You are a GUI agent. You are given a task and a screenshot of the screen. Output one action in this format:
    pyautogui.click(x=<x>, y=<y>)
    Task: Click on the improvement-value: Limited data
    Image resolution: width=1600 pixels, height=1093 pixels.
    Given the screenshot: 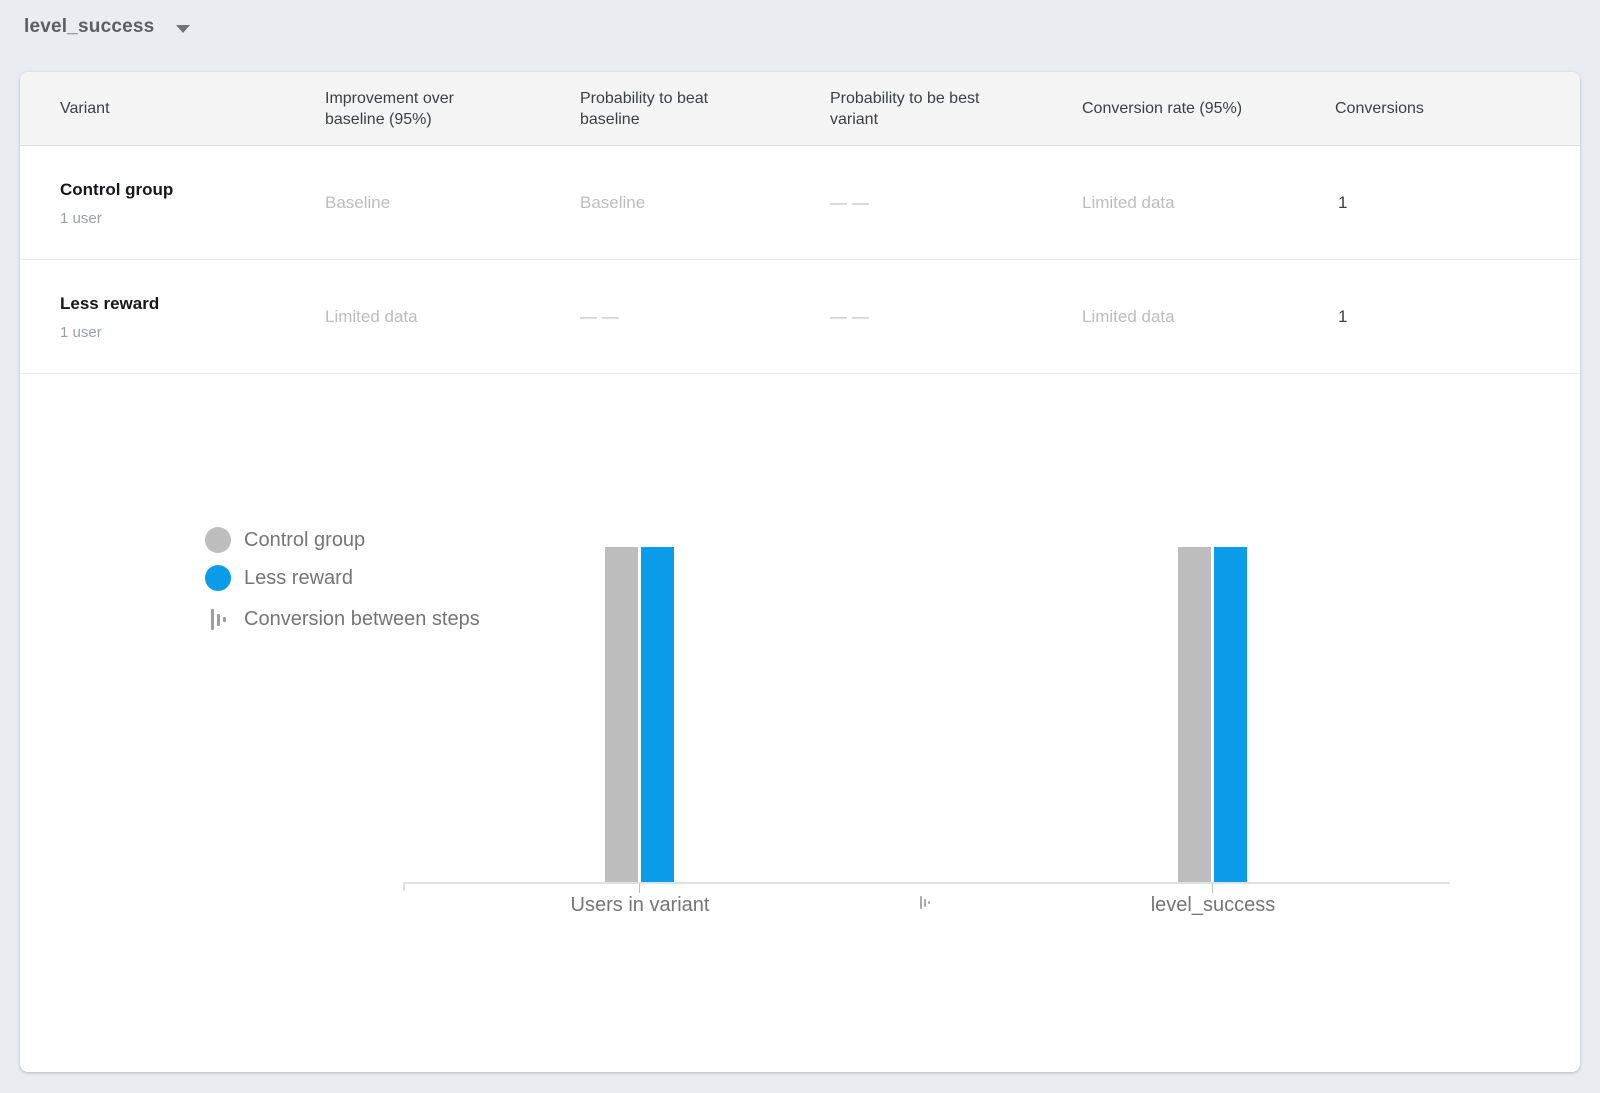 What is the action you would take?
    pyautogui.click(x=371, y=316)
    